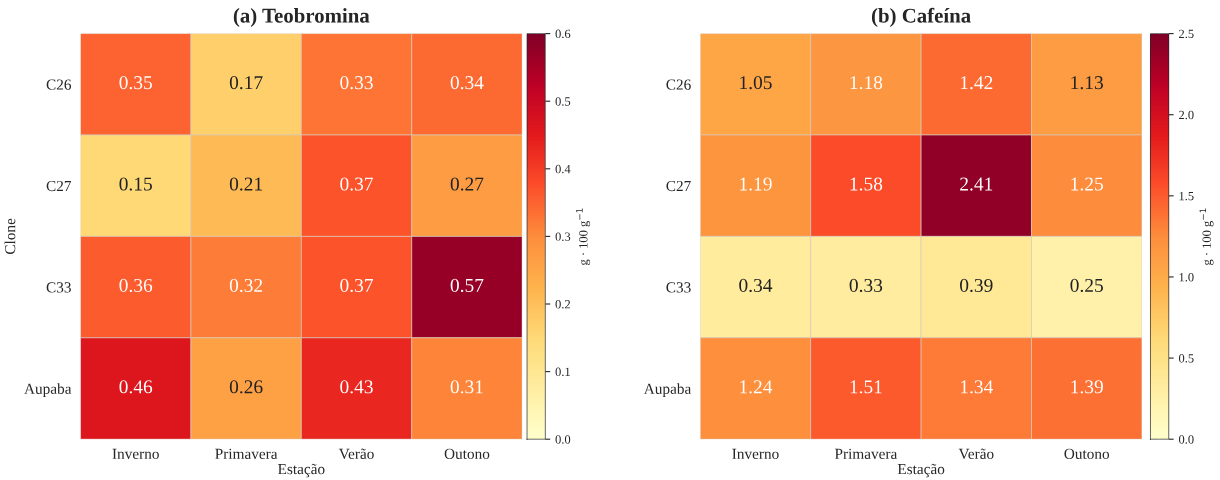  What do you see at coordinates (756, 387) in the screenshot?
I see `data-label: 1.24` at bounding box center [756, 387].